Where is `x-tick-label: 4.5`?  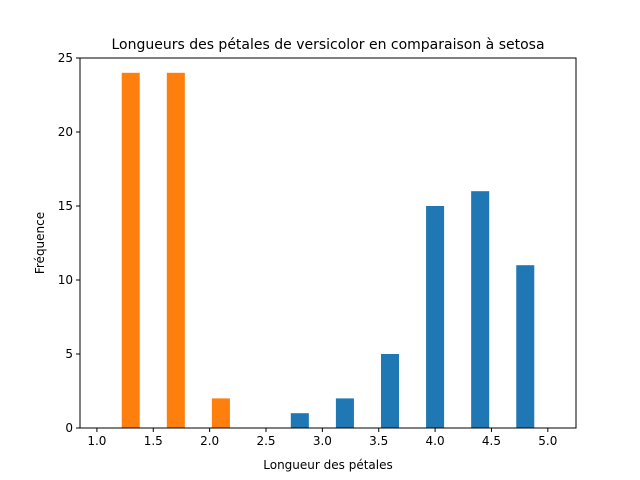 x-tick-label: 4.5 is located at coordinates (491, 441).